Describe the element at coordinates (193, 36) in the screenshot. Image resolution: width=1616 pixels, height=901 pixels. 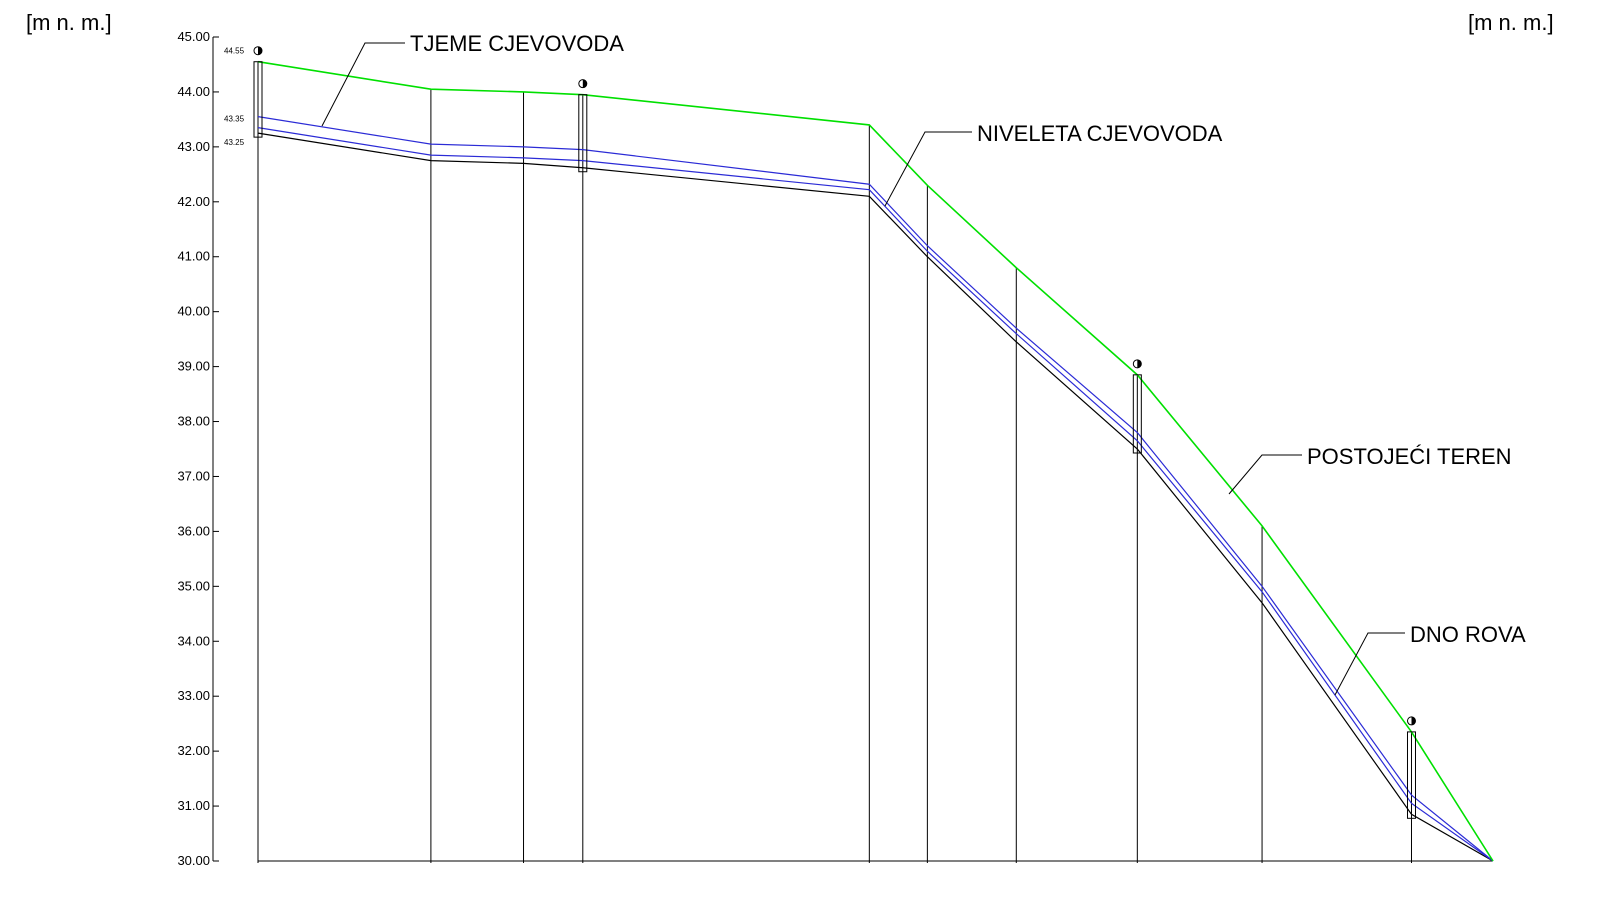
I see `y-tick-label: 45.00` at that location.